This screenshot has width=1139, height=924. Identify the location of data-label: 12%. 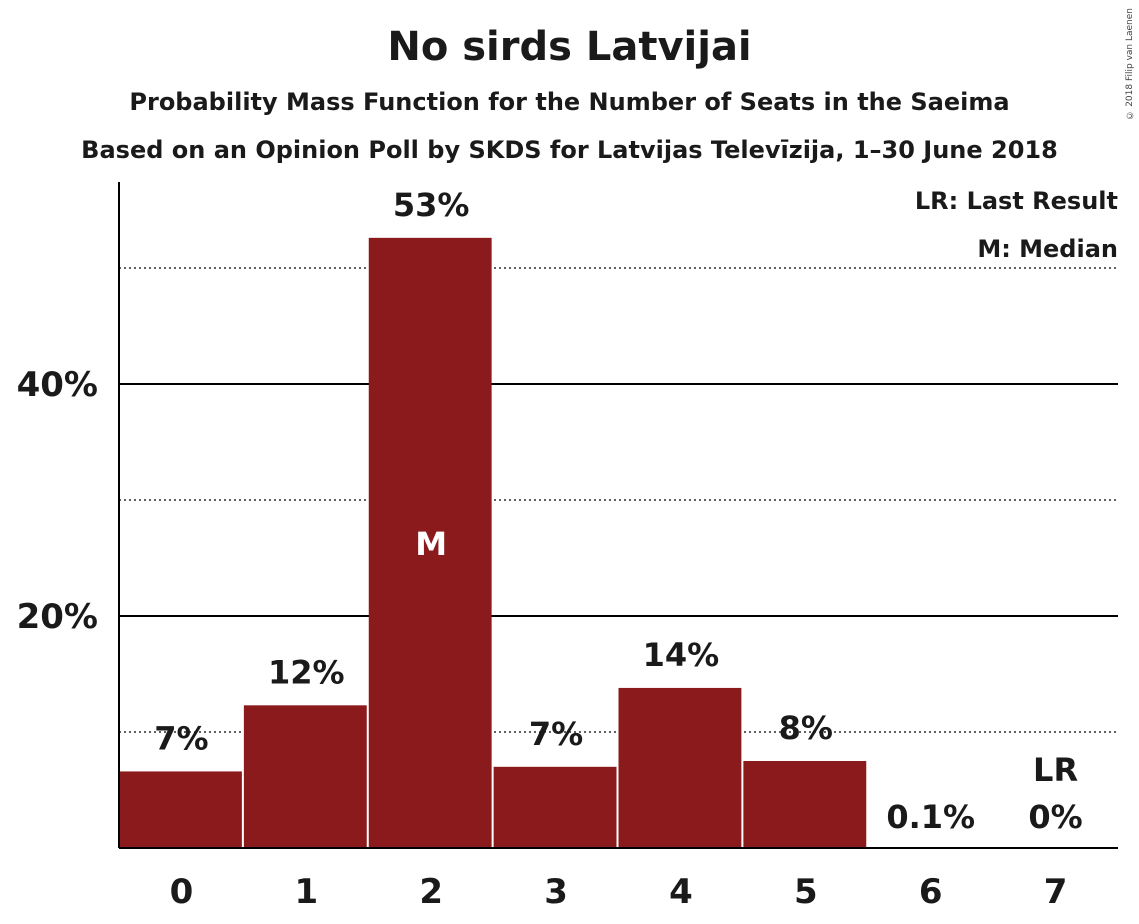
(306, 672).